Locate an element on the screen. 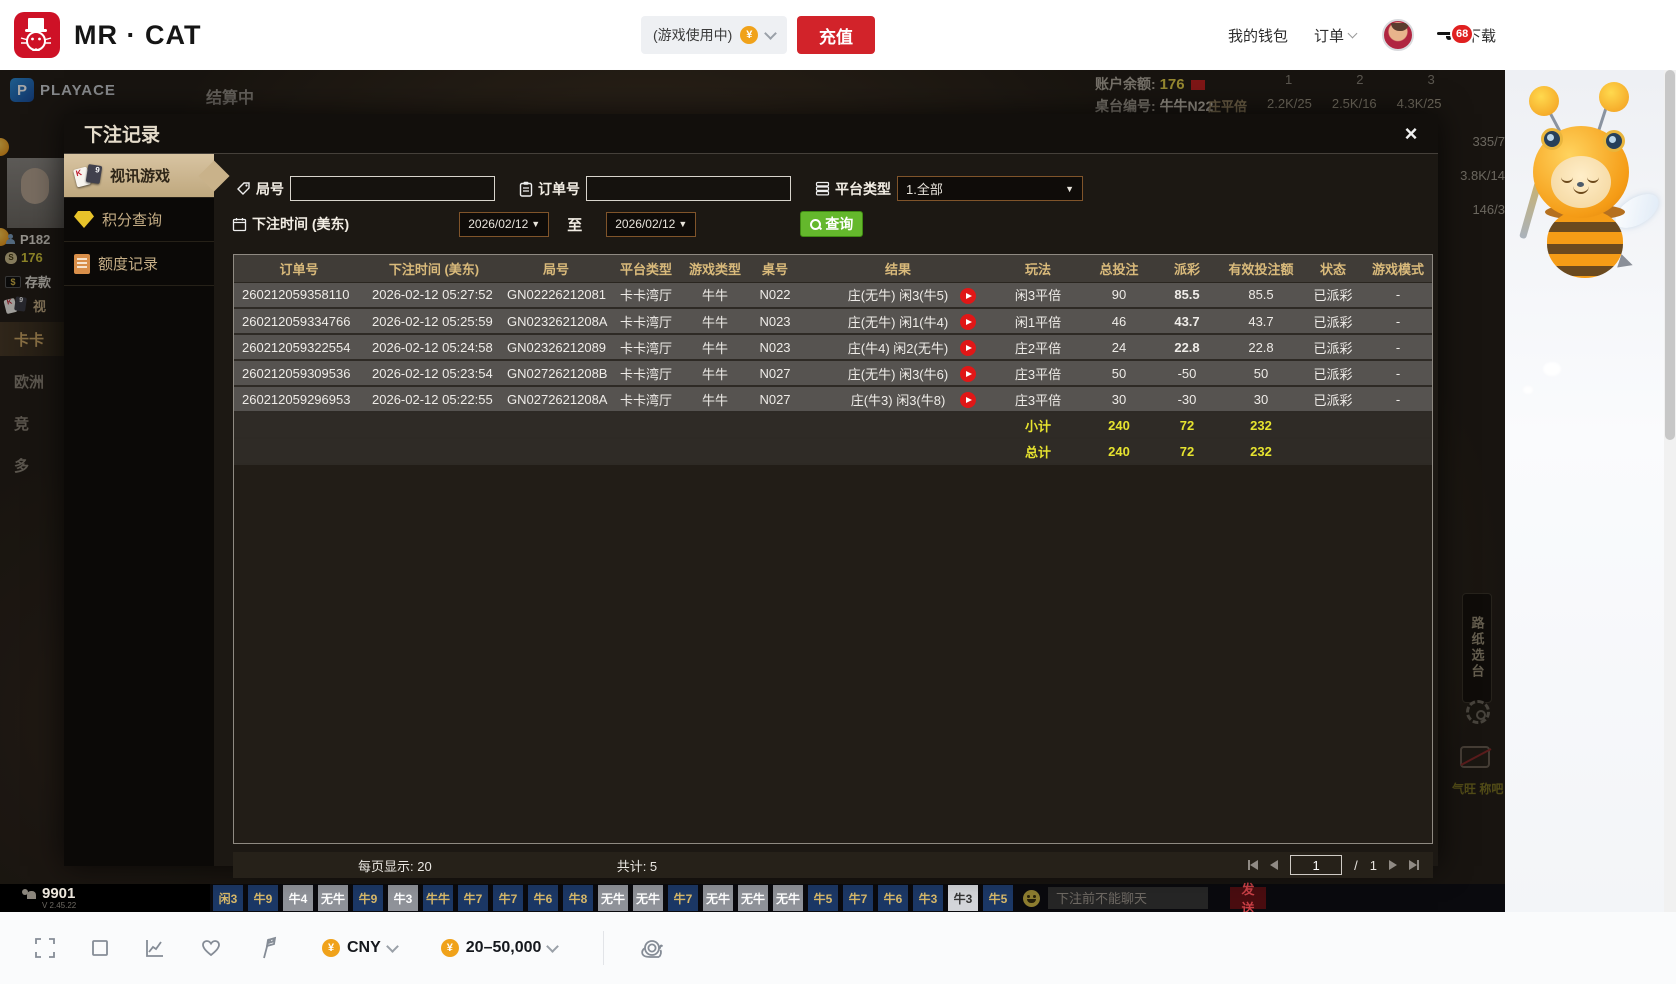 This screenshot has width=1676, height=984. table-cell: N023 is located at coordinates (775, 347).